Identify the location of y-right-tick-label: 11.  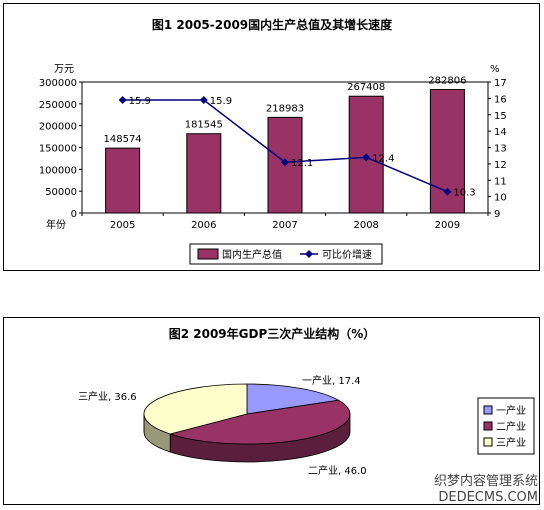
(500, 181).